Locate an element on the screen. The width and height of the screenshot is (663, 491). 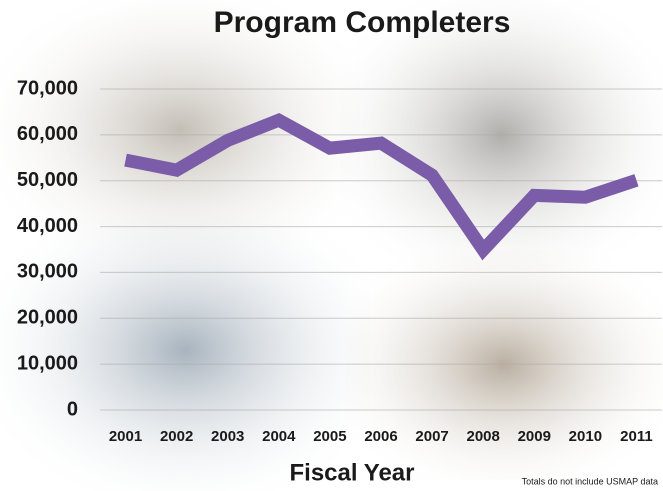
y-tick-label: 10,000 is located at coordinates (47, 363).